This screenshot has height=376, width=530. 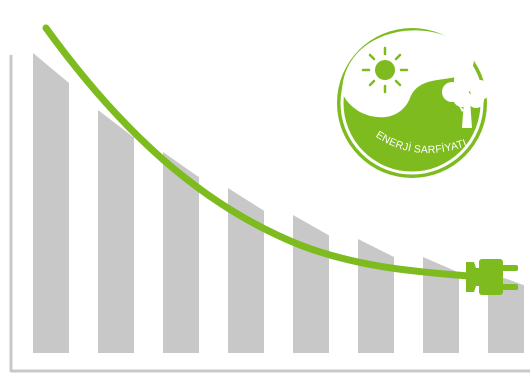 I want to click on sun-icon, so click(x=385, y=70).